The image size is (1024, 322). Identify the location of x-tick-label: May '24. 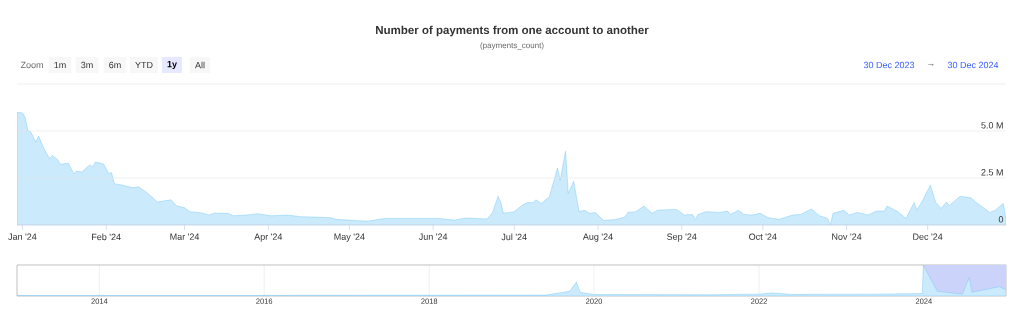
(349, 237).